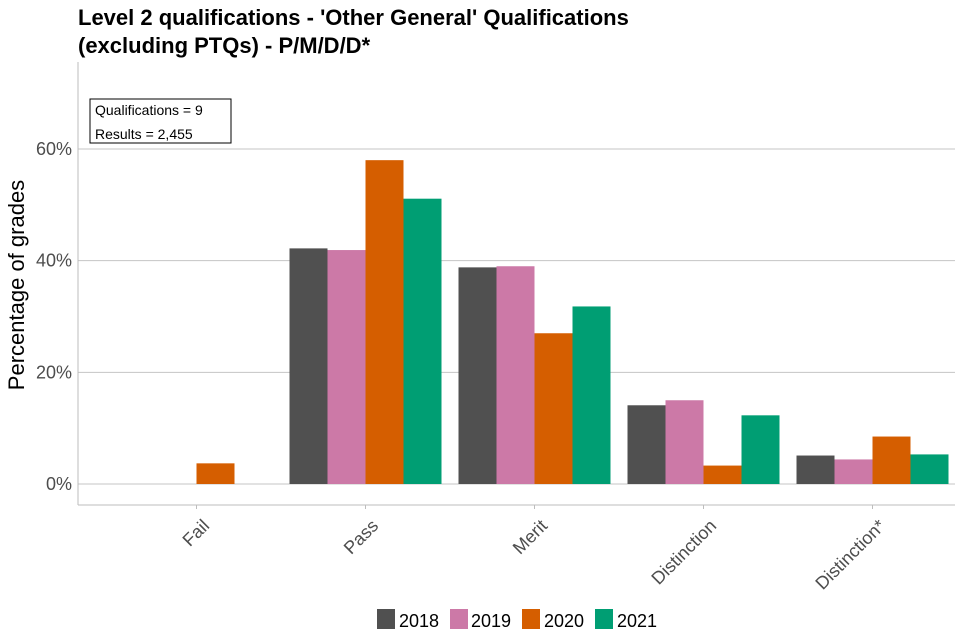  I want to click on y-tick-label: 40%, so click(54, 261).